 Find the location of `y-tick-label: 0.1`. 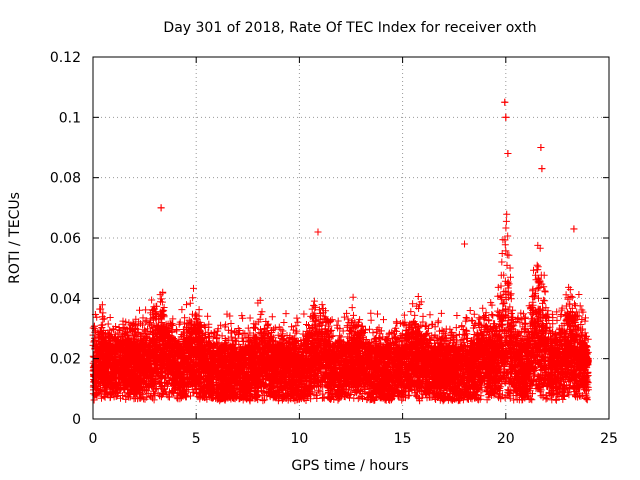

y-tick-label: 0.1 is located at coordinates (70, 118).